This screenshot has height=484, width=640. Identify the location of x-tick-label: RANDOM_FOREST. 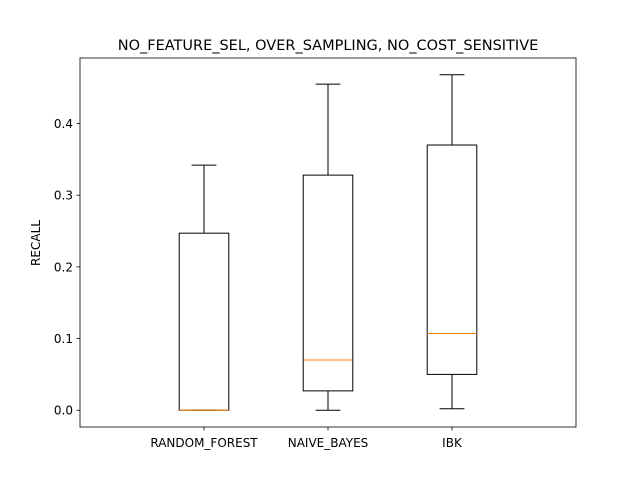
(204, 443).